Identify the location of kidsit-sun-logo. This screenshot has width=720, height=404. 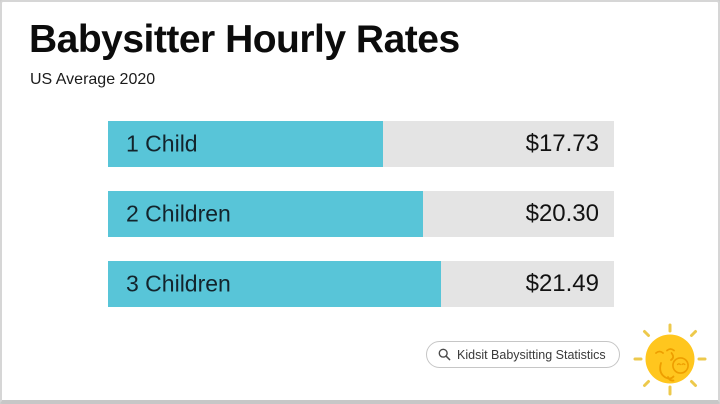
(670, 359).